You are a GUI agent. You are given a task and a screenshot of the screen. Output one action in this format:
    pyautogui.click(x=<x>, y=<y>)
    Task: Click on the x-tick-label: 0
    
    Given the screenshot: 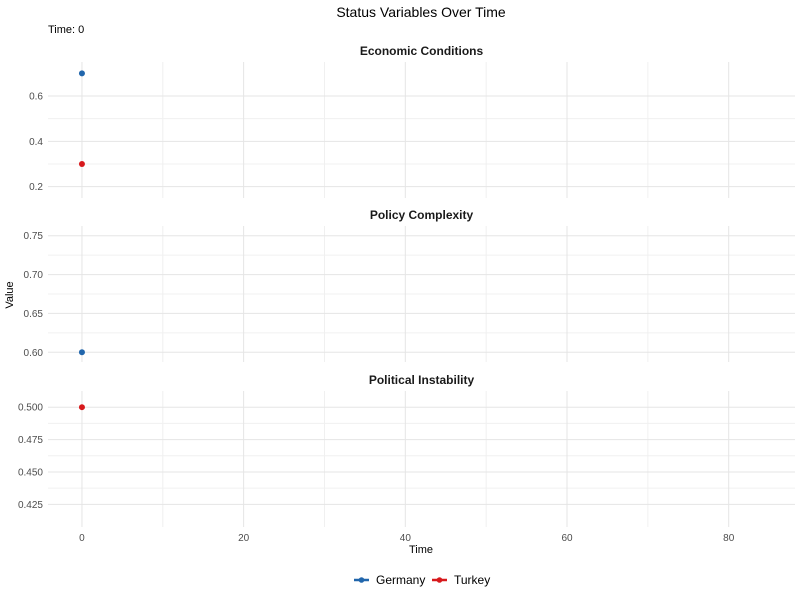 What is the action you would take?
    pyautogui.click(x=82, y=538)
    